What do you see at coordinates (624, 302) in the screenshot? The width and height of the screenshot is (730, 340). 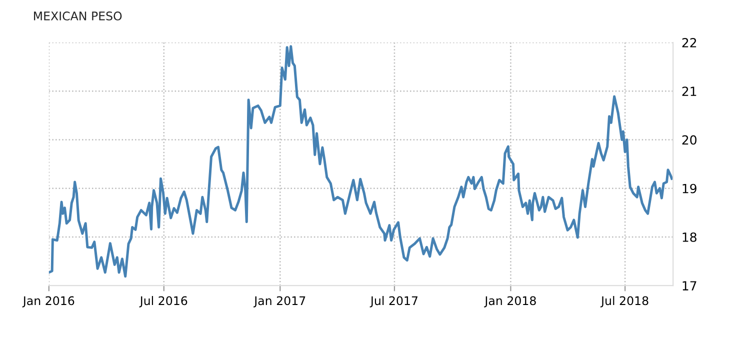 I see `x-tick-label: Jul 2018` at bounding box center [624, 302].